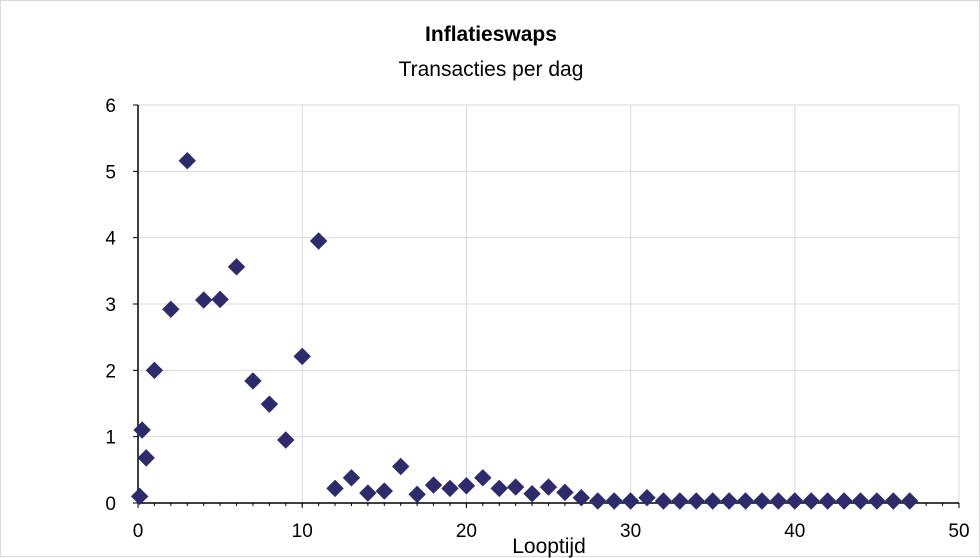 The height and width of the screenshot is (558, 980). I want to click on y-tick-label: 1, so click(110, 438).